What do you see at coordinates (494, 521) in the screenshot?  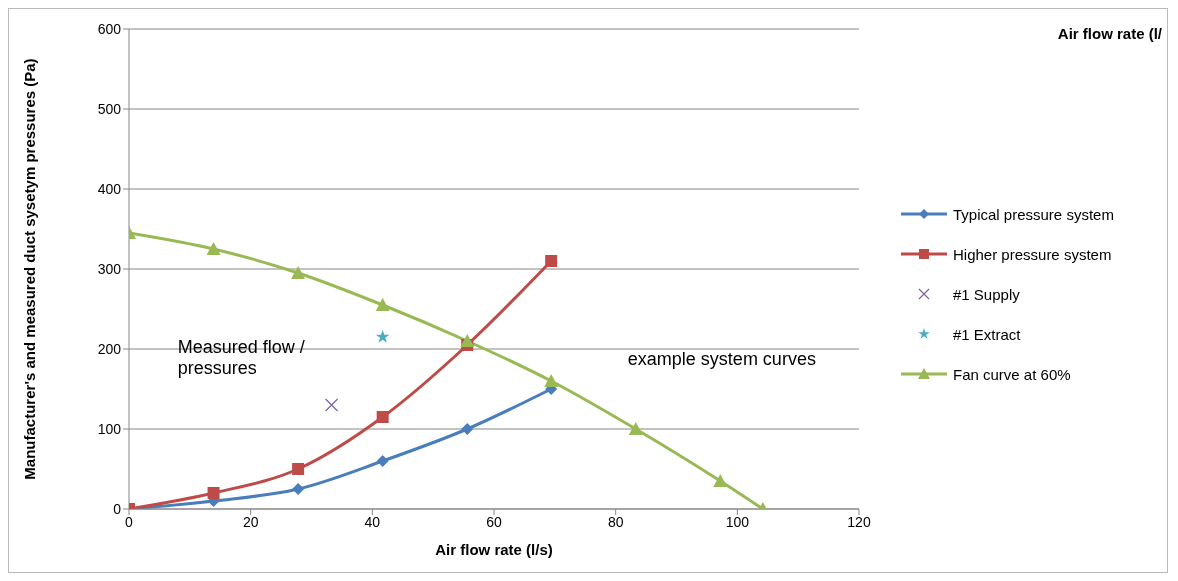 I see `x-tick-label: 60` at bounding box center [494, 521].